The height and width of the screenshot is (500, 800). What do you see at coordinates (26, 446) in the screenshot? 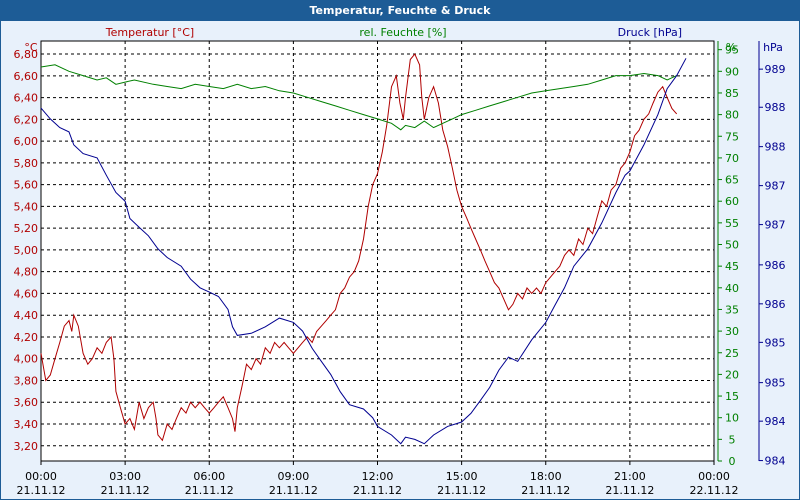
I see `temperature-tick-label: 3,20` at bounding box center [26, 446].